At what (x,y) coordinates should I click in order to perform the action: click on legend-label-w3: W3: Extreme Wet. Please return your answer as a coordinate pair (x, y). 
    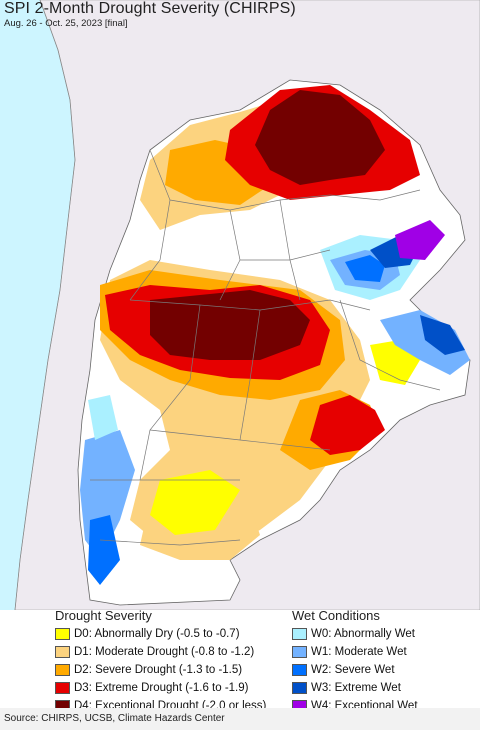
    Looking at the image, I should click on (356, 688).